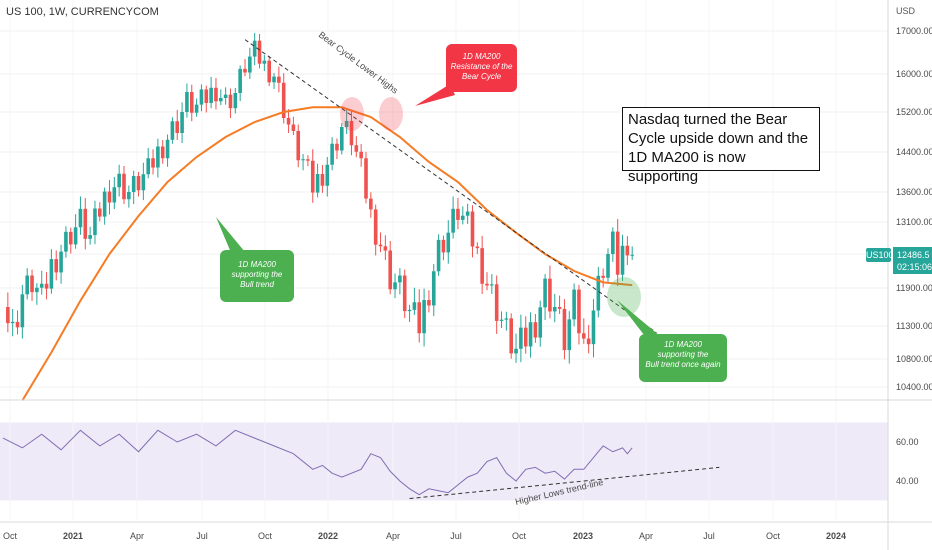  Describe the element at coordinates (914, 112) in the screenshot. I see `price-tick-label: 15200.00` at that location.